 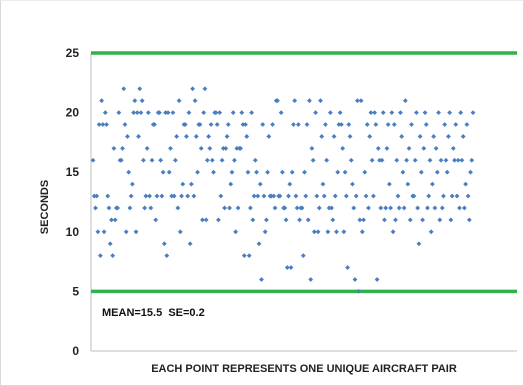 I want to click on y-tick-label: 0, so click(x=75, y=351).